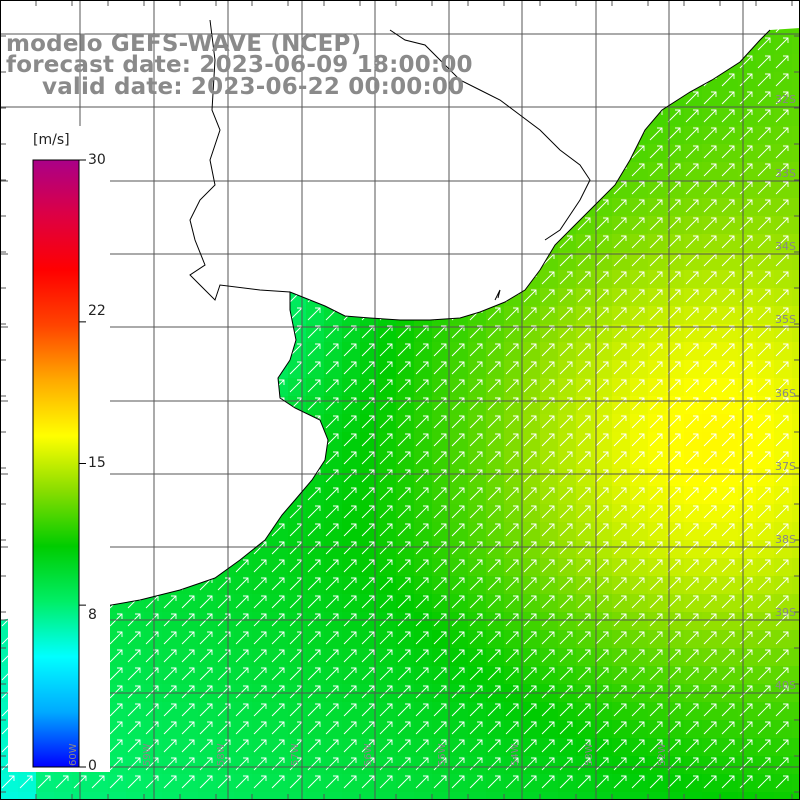 The image size is (800, 800). I want to click on latitude-label: 34S, so click(785, 246).